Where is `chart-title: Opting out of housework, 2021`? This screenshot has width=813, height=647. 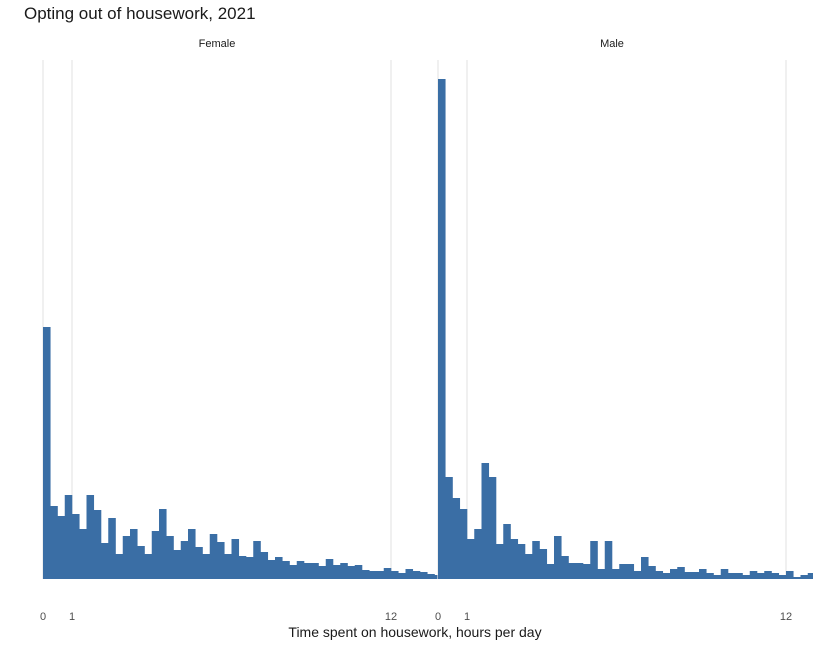 chart-title: Opting out of housework, 2021 is located at coordinates (140, 13).